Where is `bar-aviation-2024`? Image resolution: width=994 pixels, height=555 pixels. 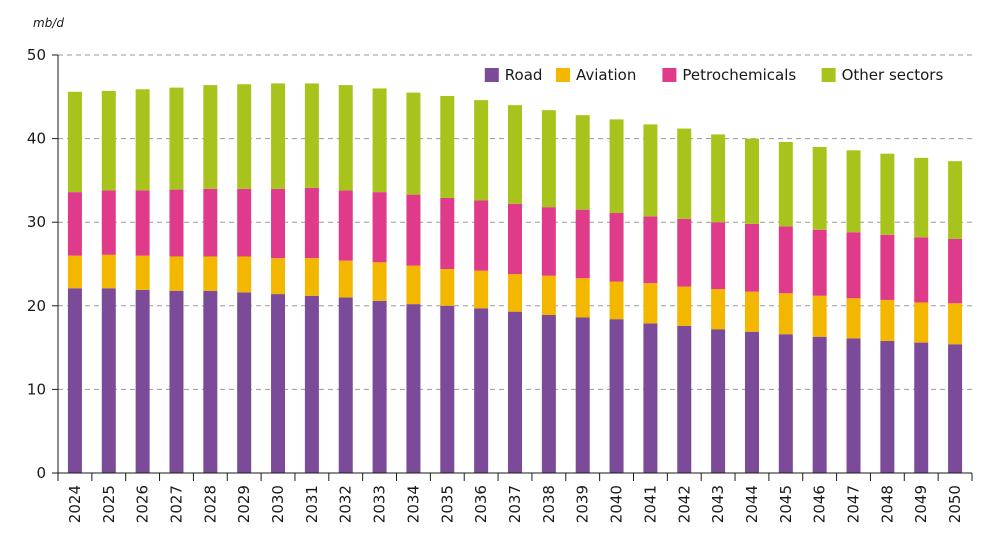 bar-aviation-2024 is located at coordinates (74, 272).